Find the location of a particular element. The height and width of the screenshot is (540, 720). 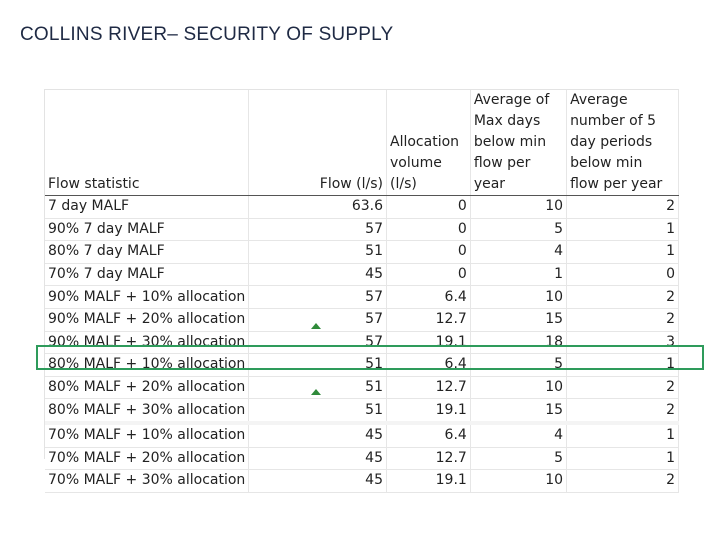

cell-statistic: 80% MALF + 20% allocation is located at coordinates (147, 388).